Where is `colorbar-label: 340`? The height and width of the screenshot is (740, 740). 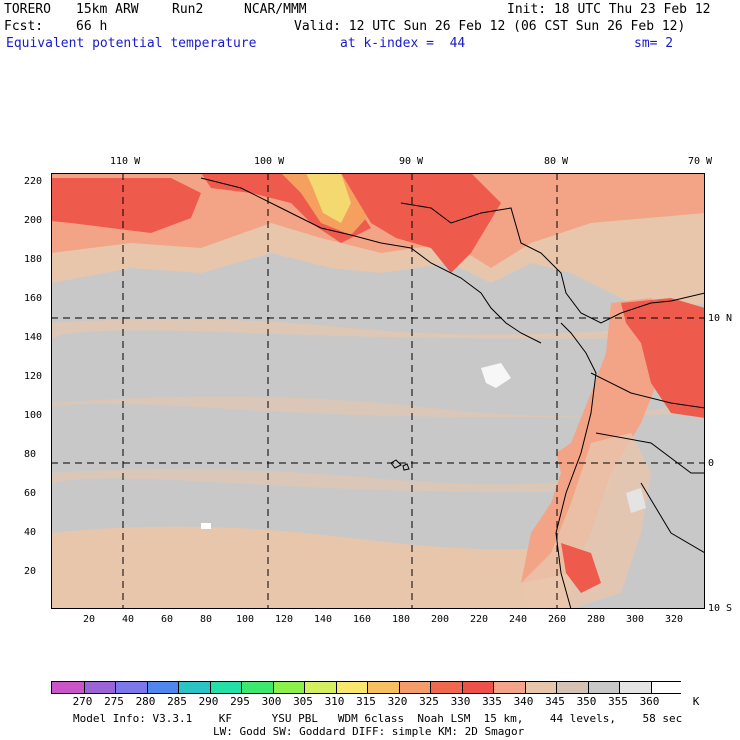
colorbar-label: 340 is located at coordinates (523, 701).